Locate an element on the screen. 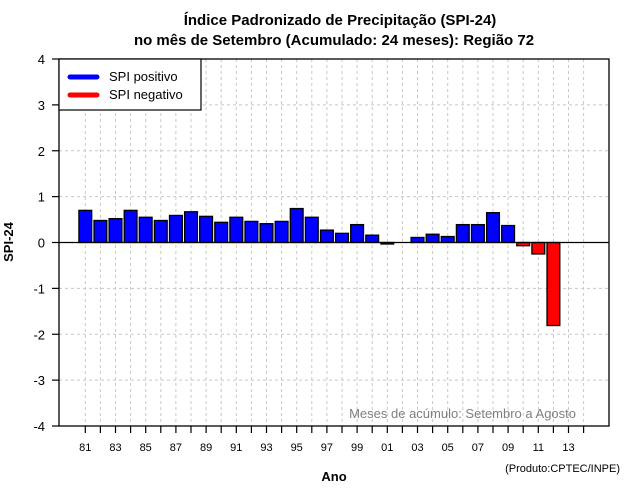 Image resolution: width=640 pixels, height=500 pixels. y-tick-label: 0 is located at coordinates (41, 243).